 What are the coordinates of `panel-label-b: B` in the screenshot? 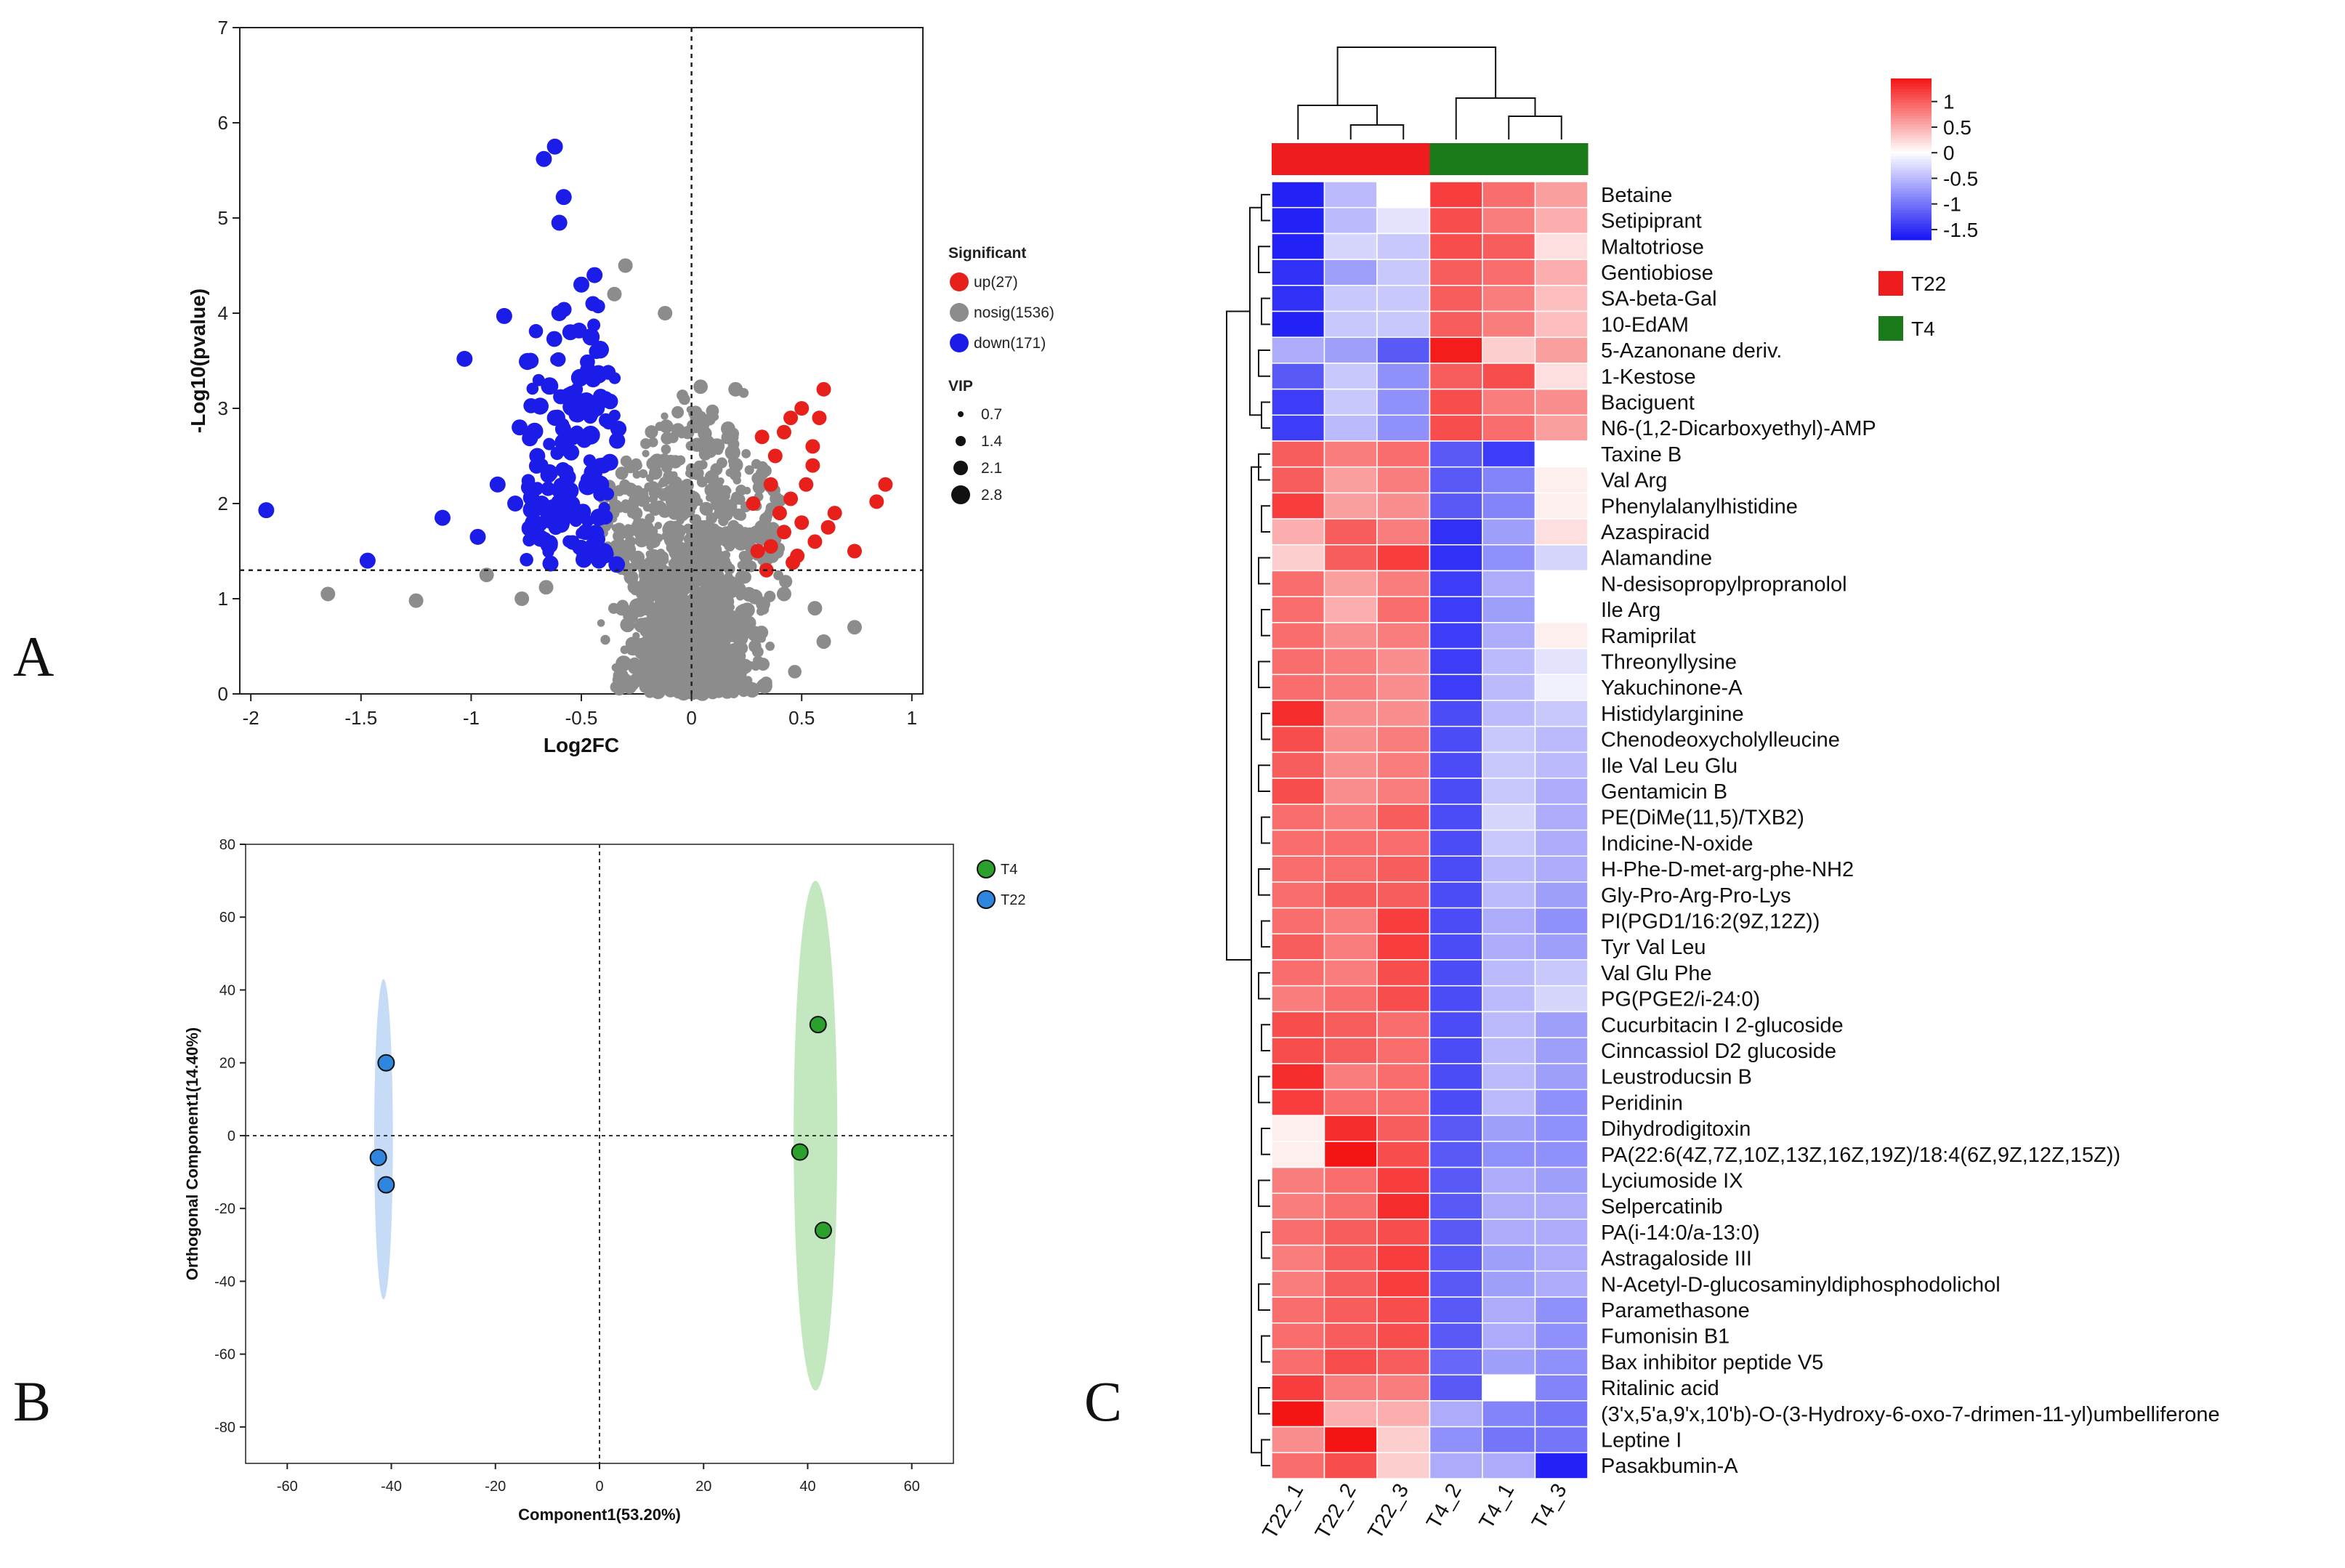 It's located at (32, 1401).